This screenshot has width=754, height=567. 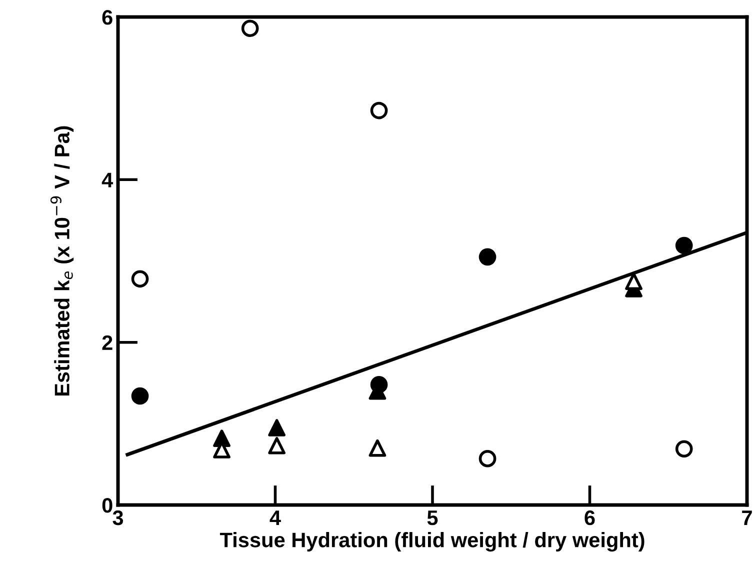 I want to click on x-tick-label: 7, so click(x=747, y=517).